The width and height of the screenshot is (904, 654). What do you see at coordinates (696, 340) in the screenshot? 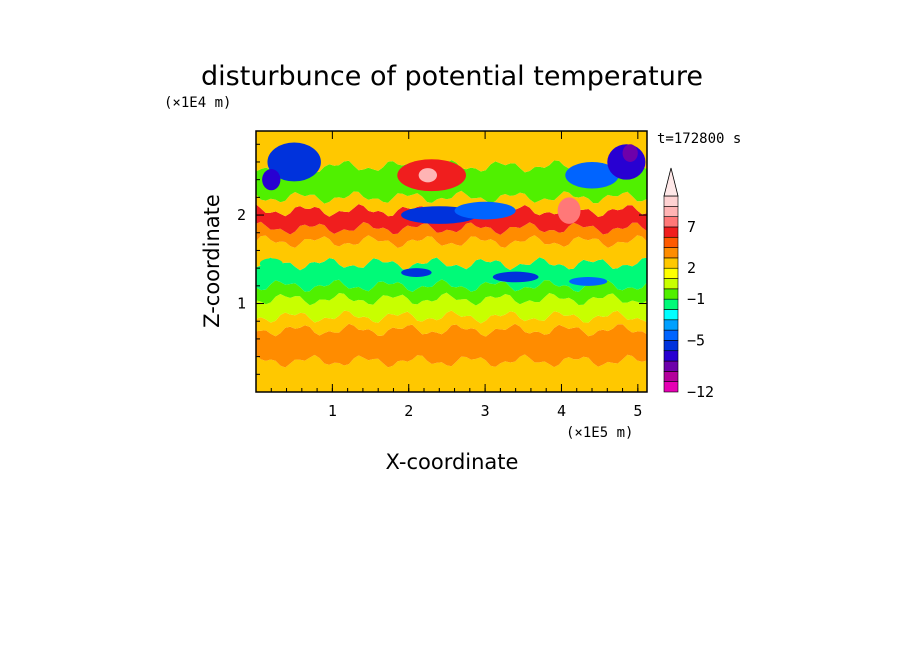
I see `colorbar-tick-label: −5` at bounding box center [696, 340].